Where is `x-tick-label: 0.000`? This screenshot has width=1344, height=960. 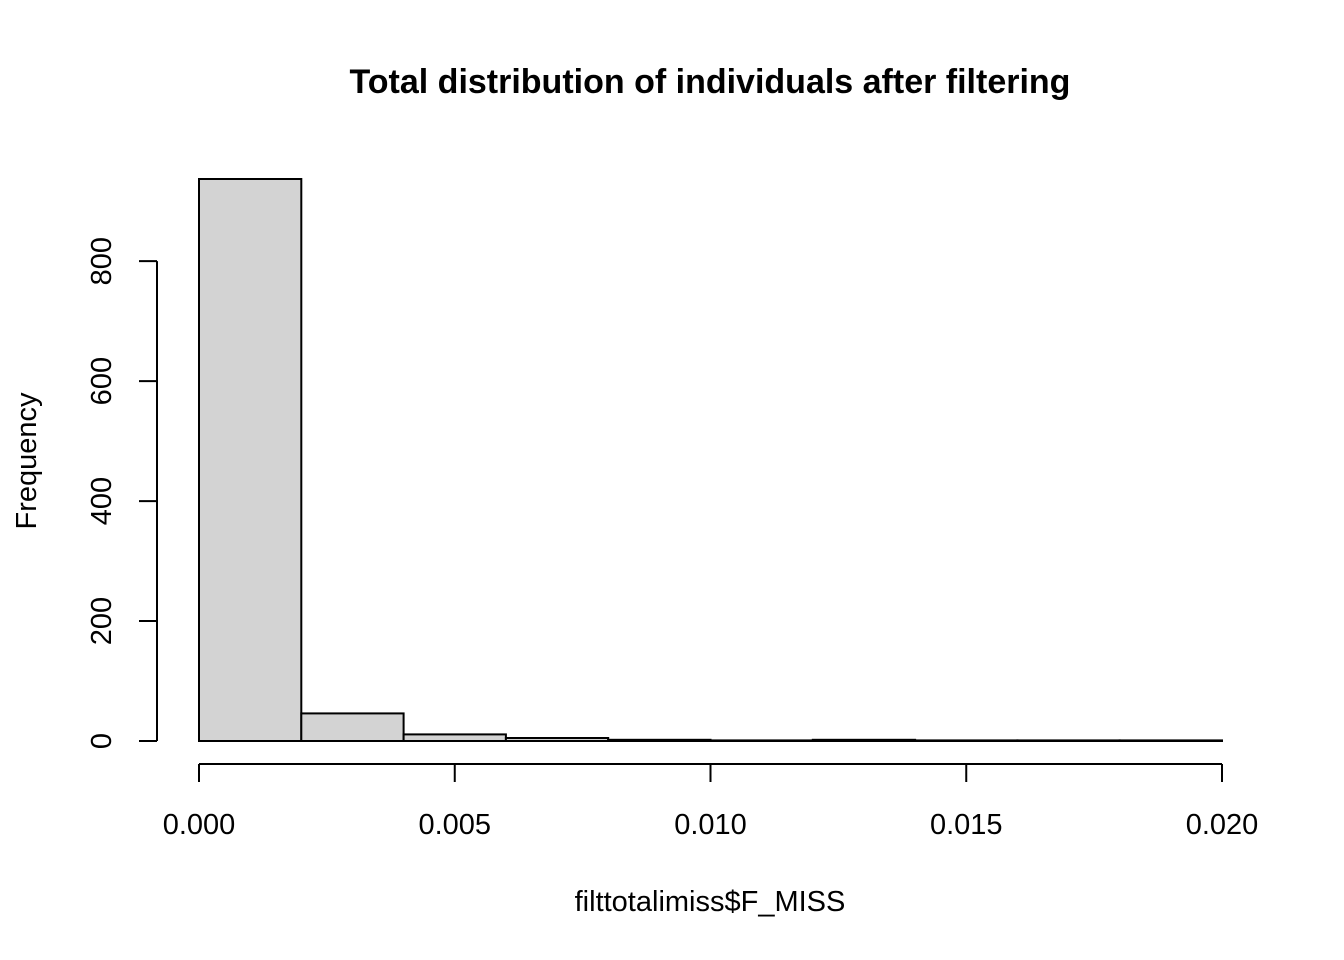 x-tick-label: 0.000 is located at coordinates (199, 825).